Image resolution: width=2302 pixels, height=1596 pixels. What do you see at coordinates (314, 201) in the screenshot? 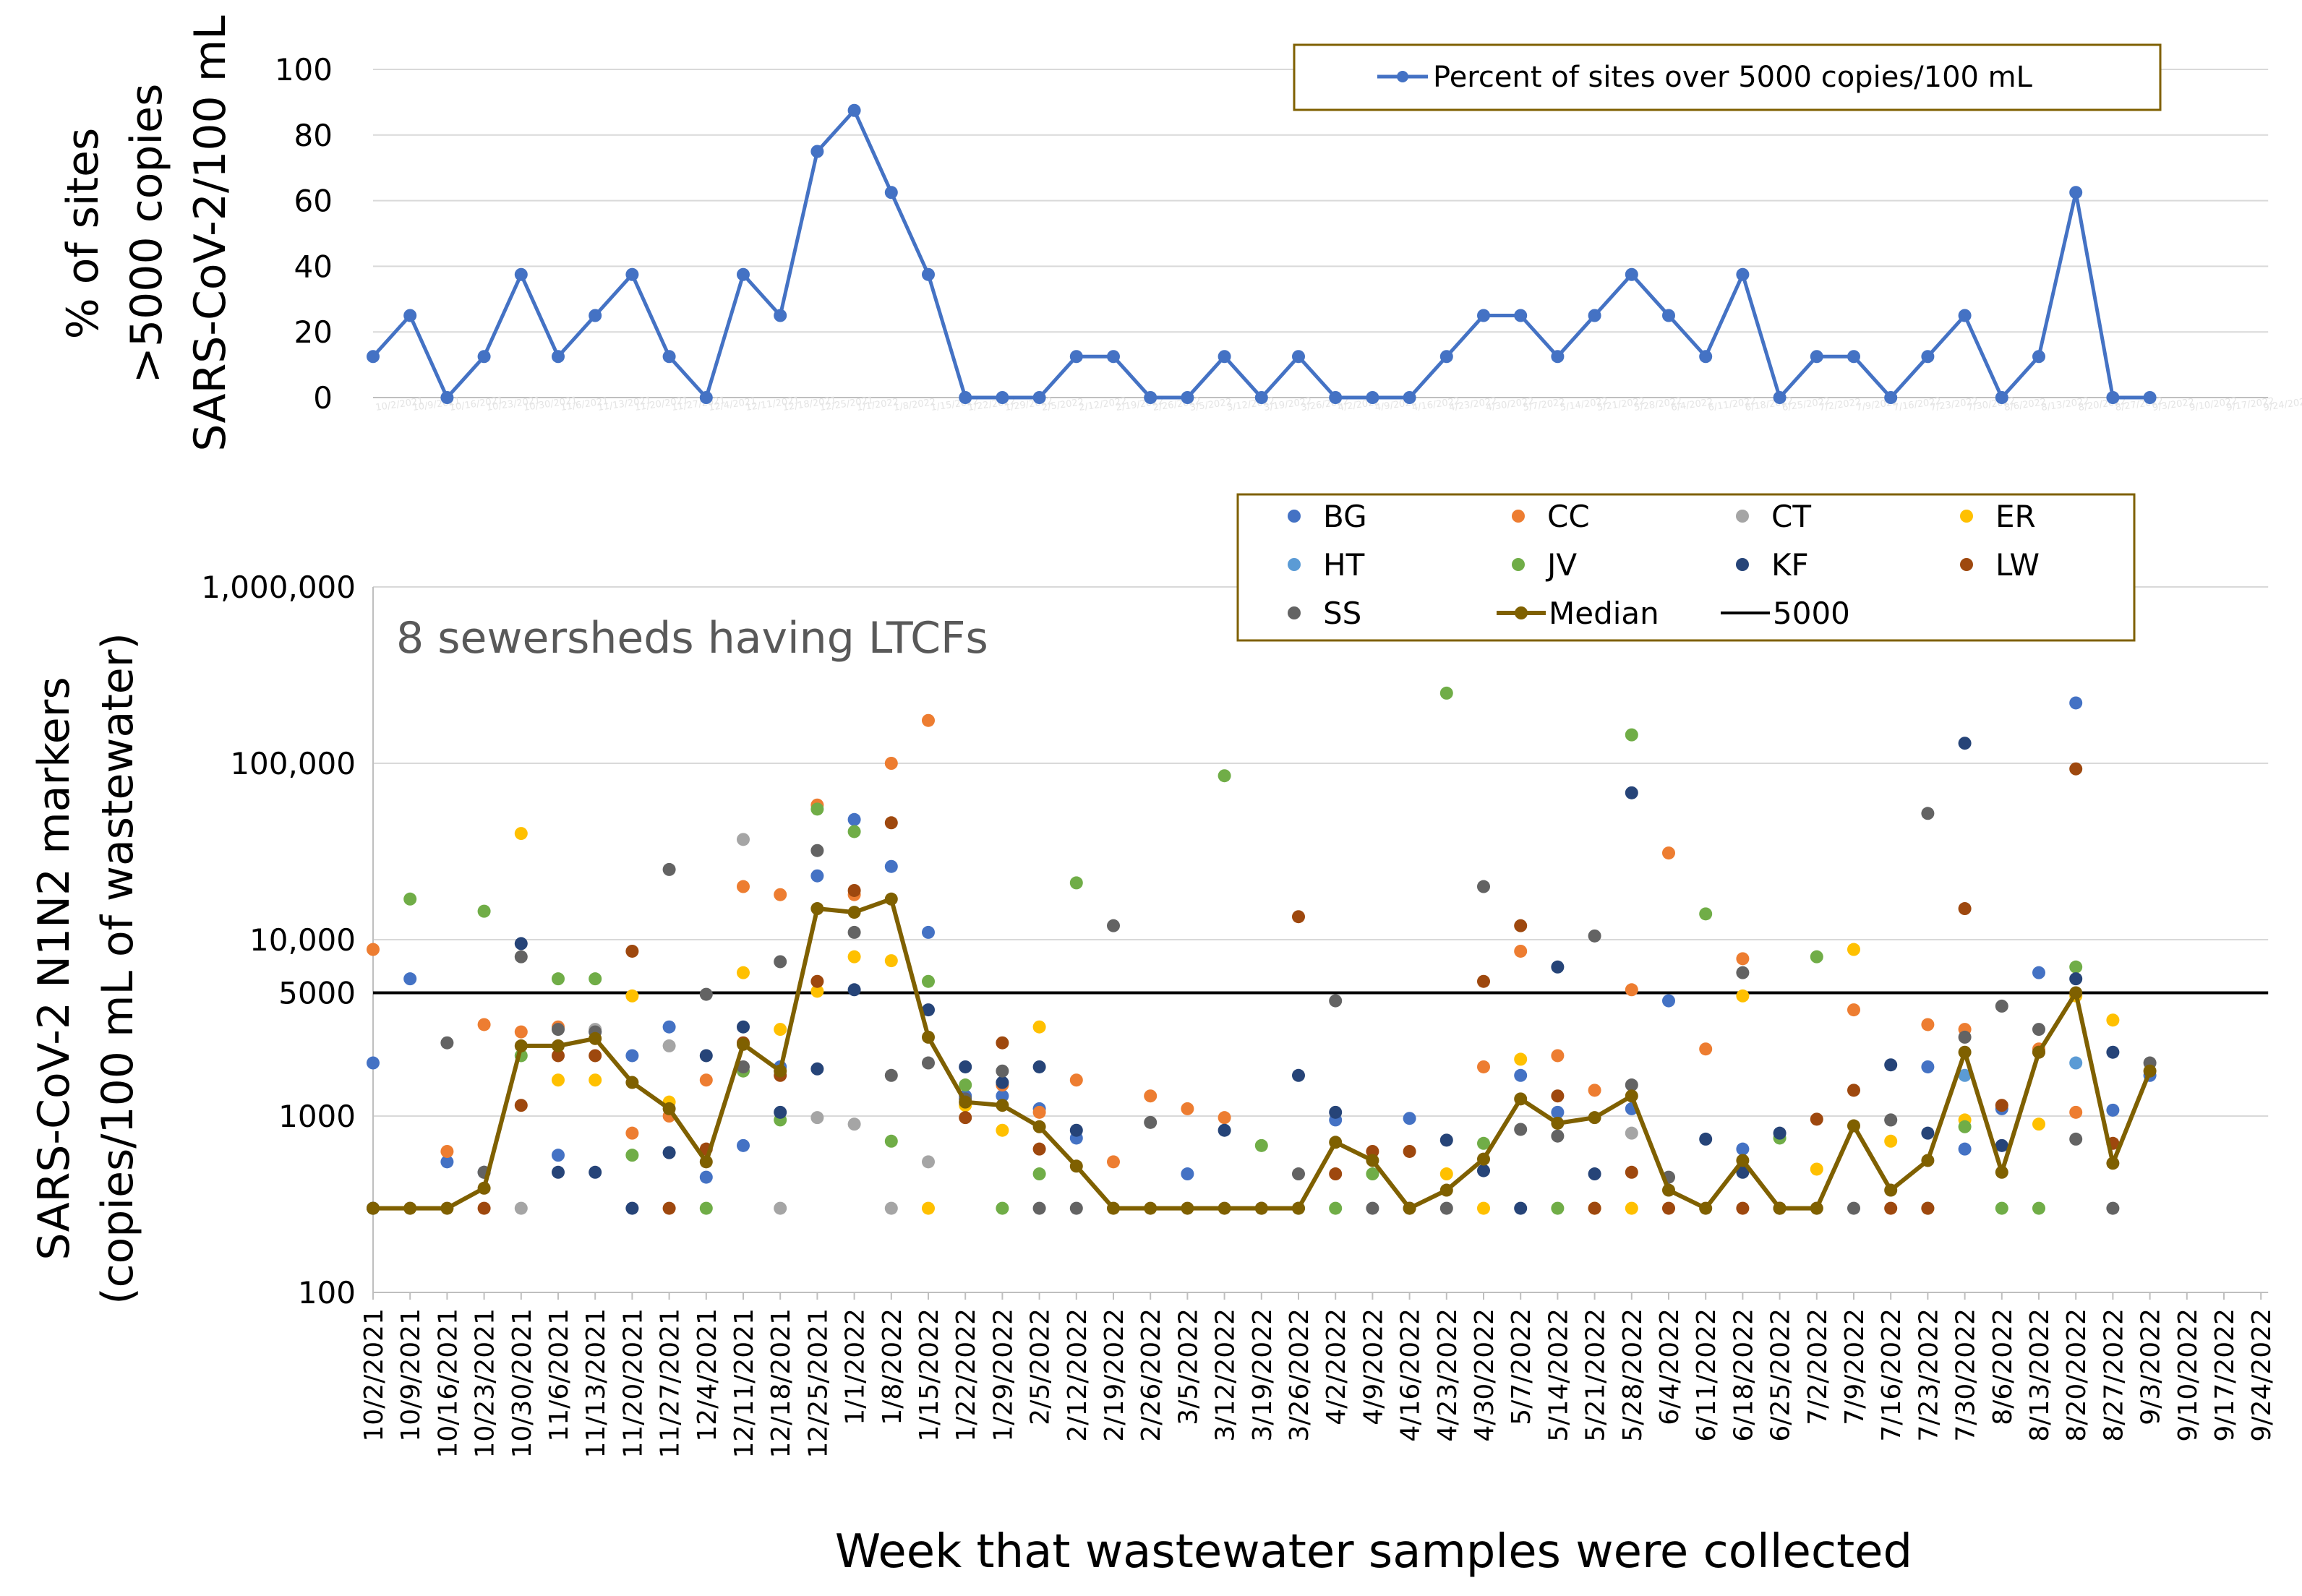
I see `top-y-tick-label: 60` at bounding box center [314, 201].